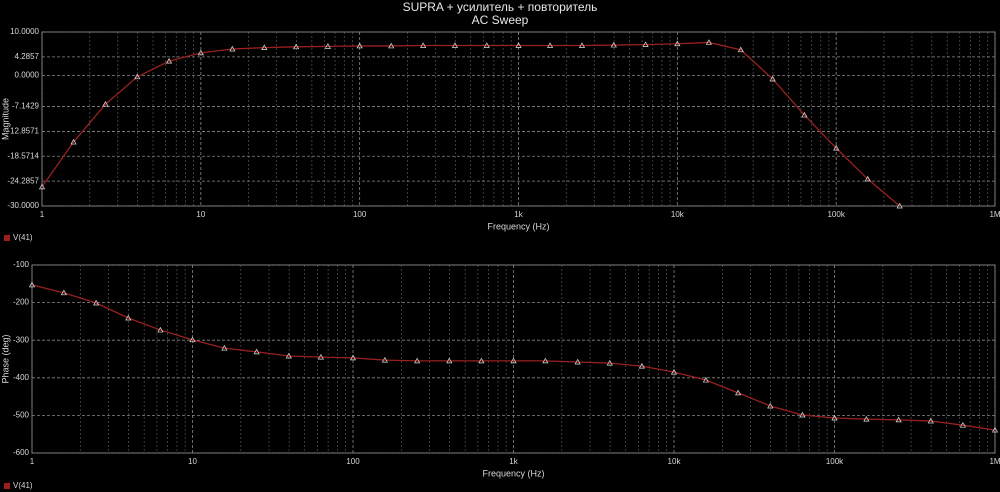 The image size is (1000, 492). What do you see at coordinates (21, 302) in the screenshot?
I see `y-tick-label: -200` at bounding box center [21, 302].